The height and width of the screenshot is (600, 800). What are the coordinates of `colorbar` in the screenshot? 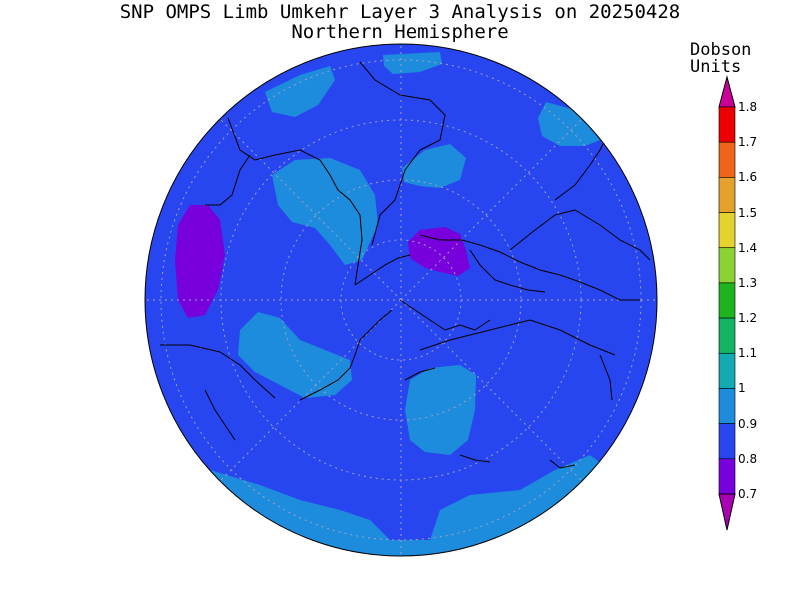 It's located at (727, 303).